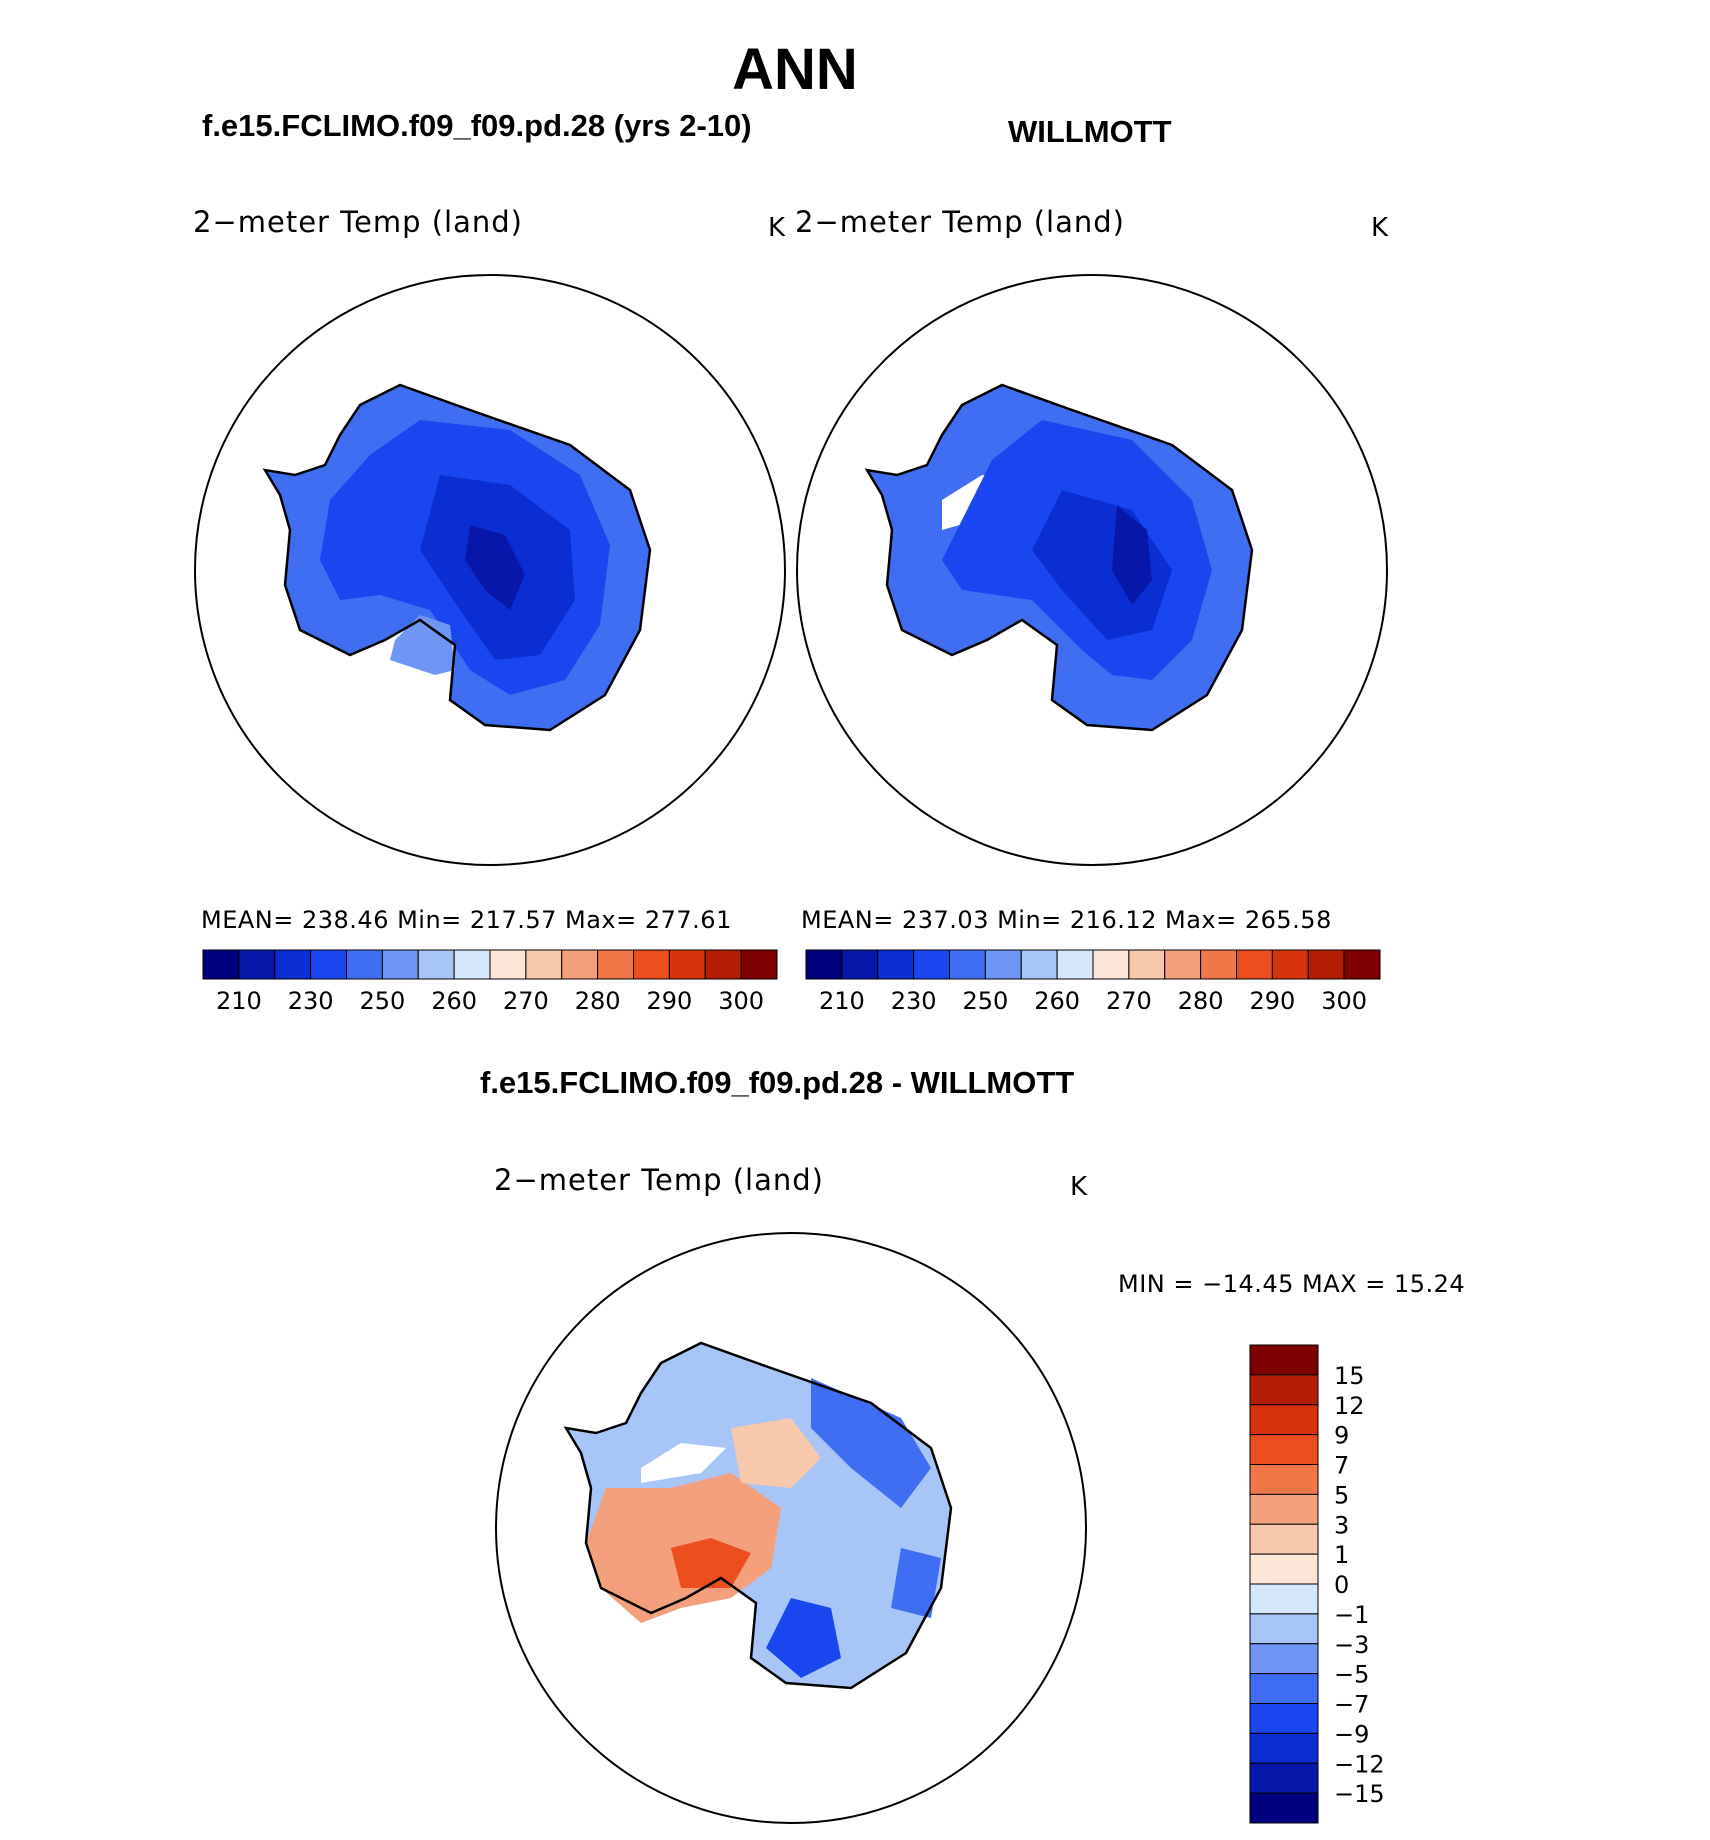  Describe the element at coordinates (466, 920) in the screenshot. I see `left-stats: MEAN= 238.46 Min= 217.57 Max= 277.61` at that location.